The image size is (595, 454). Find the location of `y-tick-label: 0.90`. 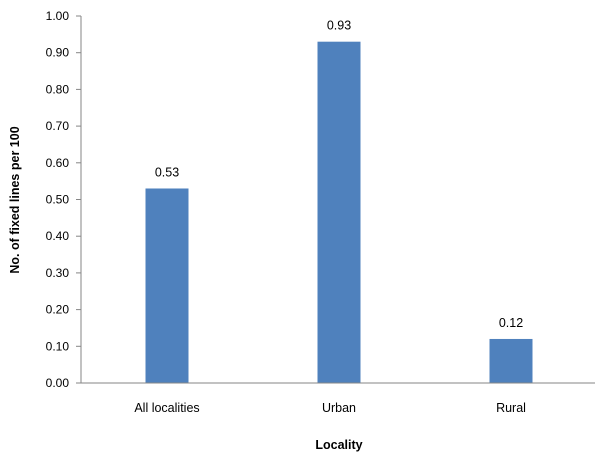

y-tick-label: 0.90 is located at coordinates (58, 53).